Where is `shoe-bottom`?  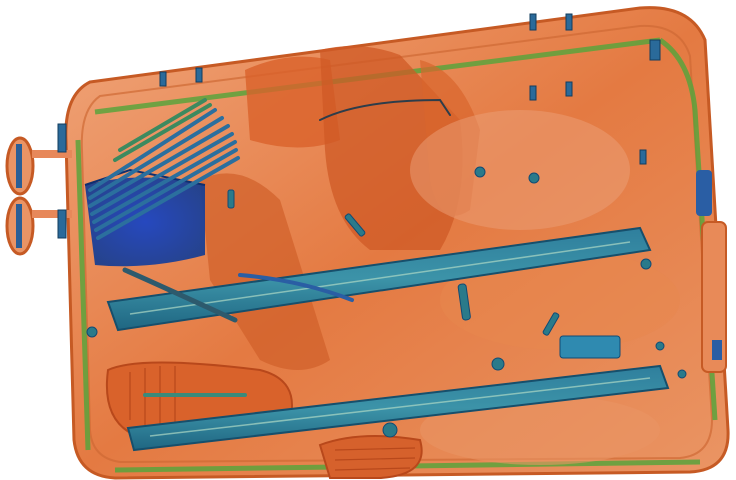 shoe-bottom is located at coordinates (370, 457).